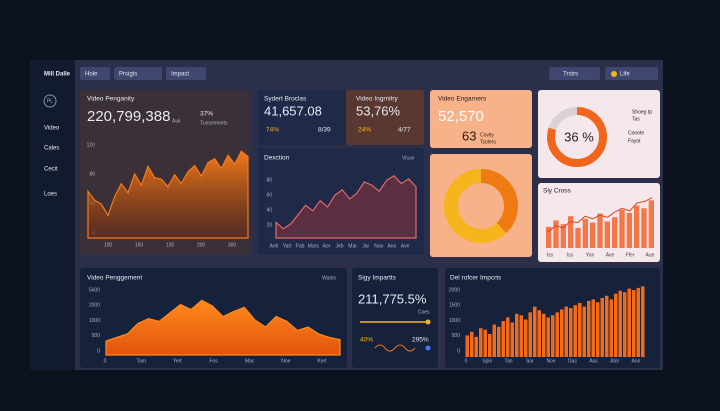 The image size is (720, 411). I want to click on x-tick-label: 0, so click(466, 361).